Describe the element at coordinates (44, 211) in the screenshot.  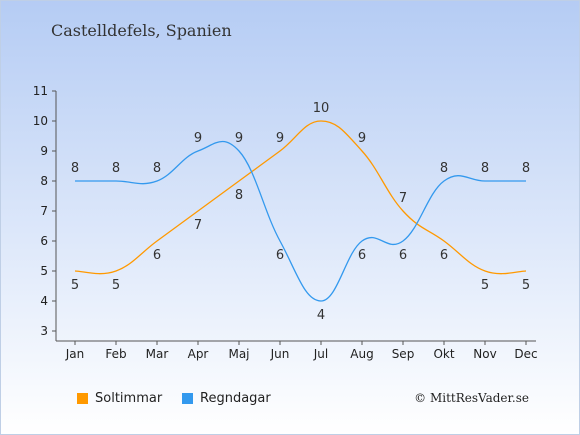
I see `y-tick-label: 7` at that location.